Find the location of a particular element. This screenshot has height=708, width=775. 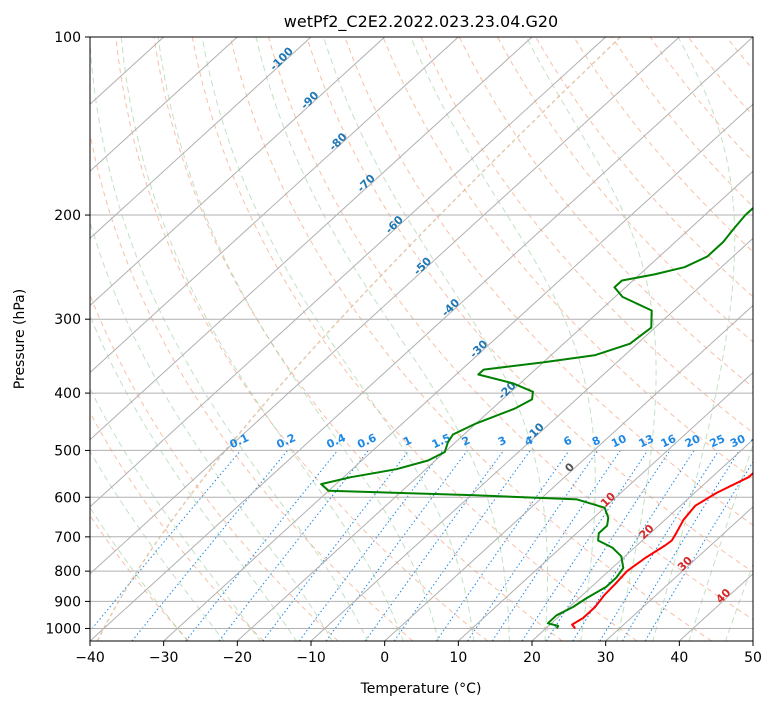

chart-title: wetPf2_C2E2.2022.023.23.04.G20 is located at coordinates (421, 22).